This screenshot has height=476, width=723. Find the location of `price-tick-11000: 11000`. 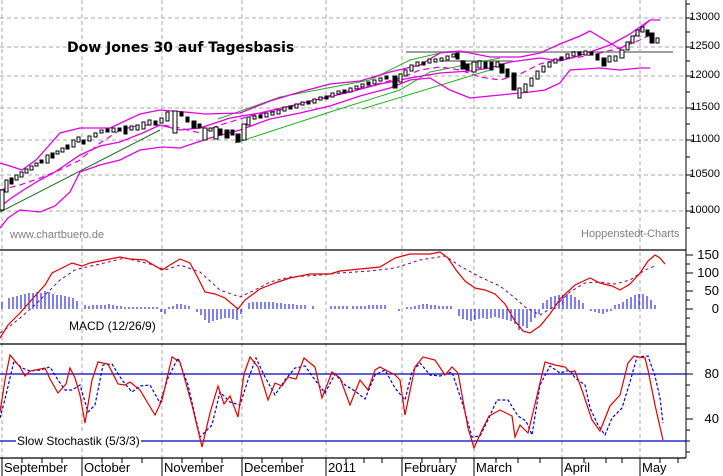

price-tick-11000: 11000 is located at coordinates (705, 139).